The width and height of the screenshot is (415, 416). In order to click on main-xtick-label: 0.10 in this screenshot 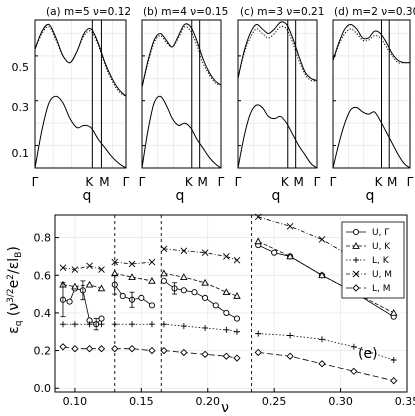, I will do `click(75, 401)`.